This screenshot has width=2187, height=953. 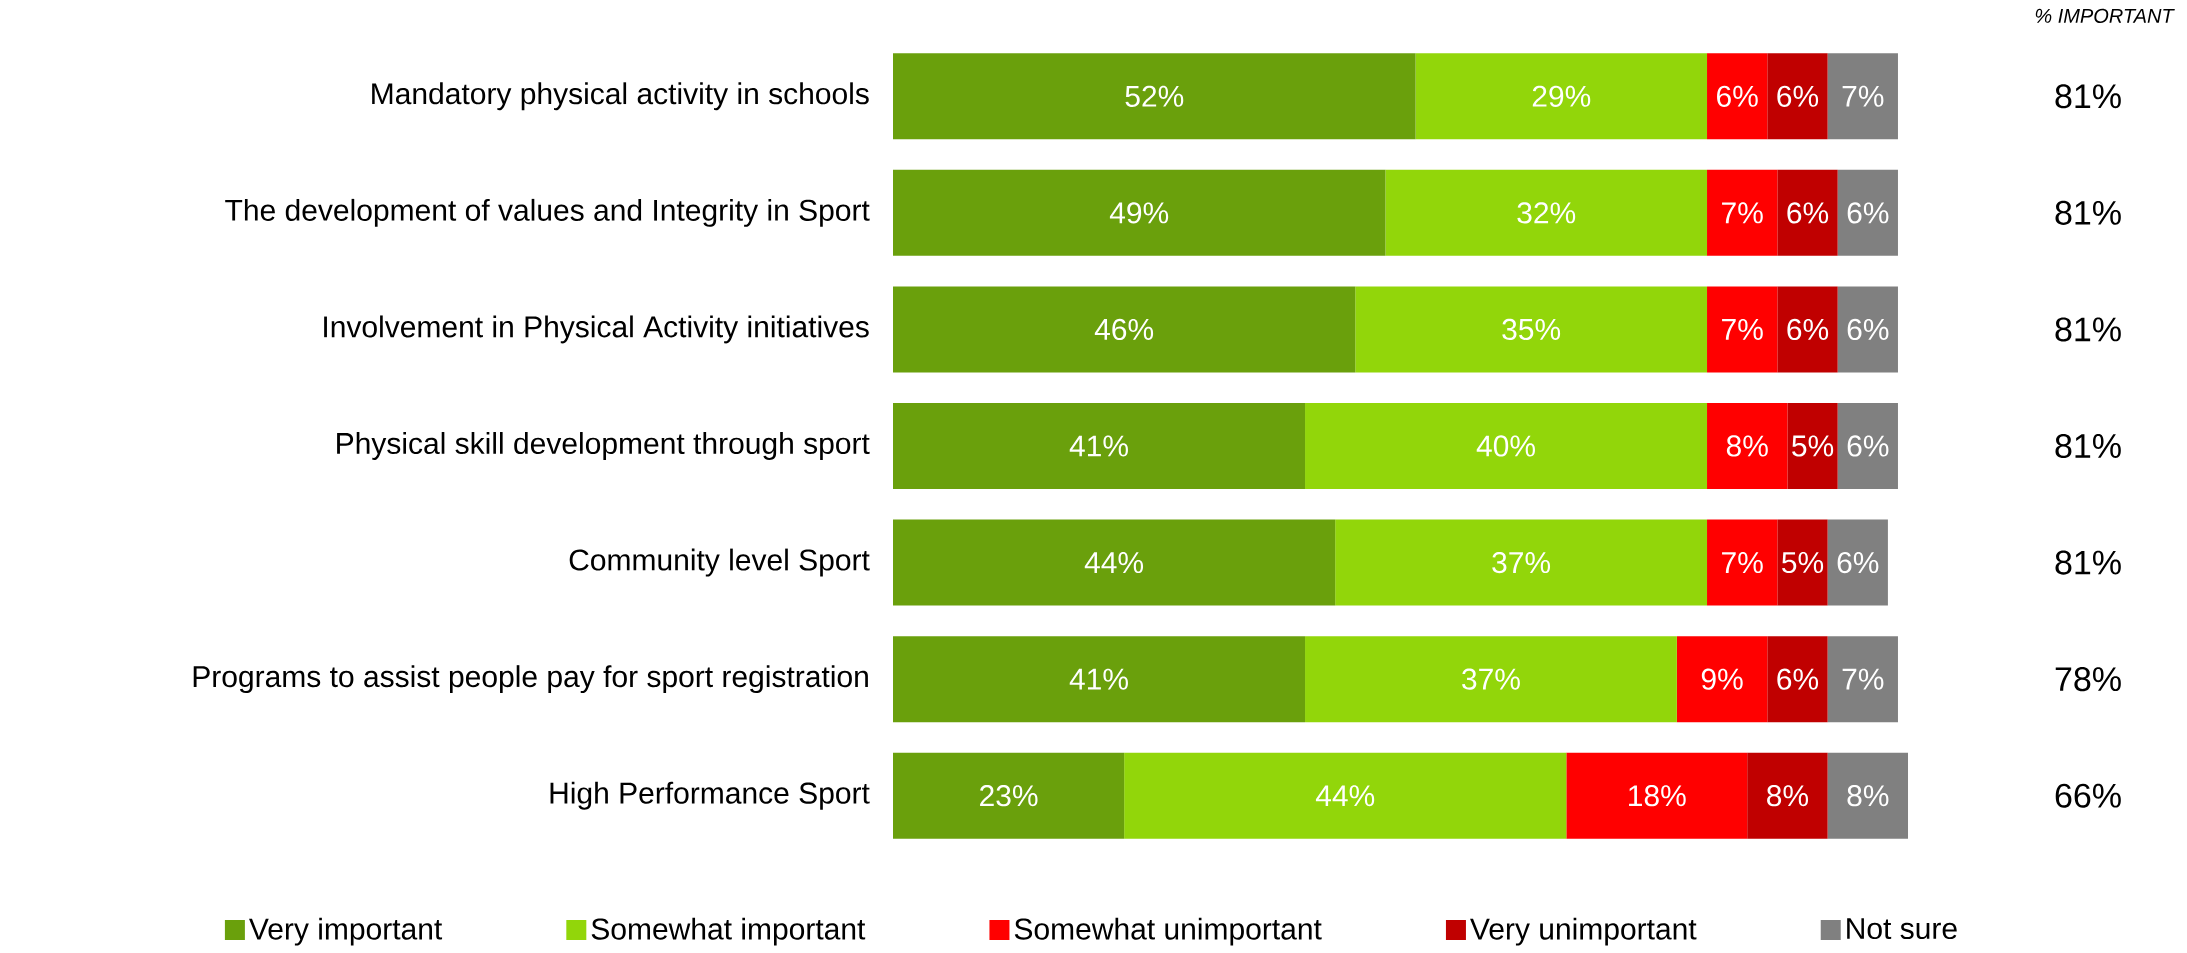 I want to click on y-tick-label: Physical skill development through sport, so click(x=603, y=446).